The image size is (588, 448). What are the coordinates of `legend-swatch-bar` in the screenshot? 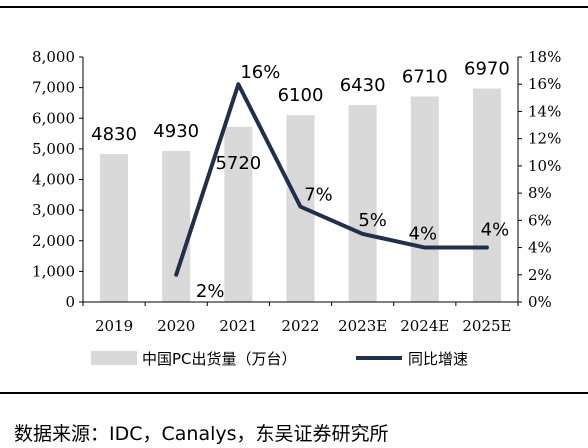 It's located at (114, 358).